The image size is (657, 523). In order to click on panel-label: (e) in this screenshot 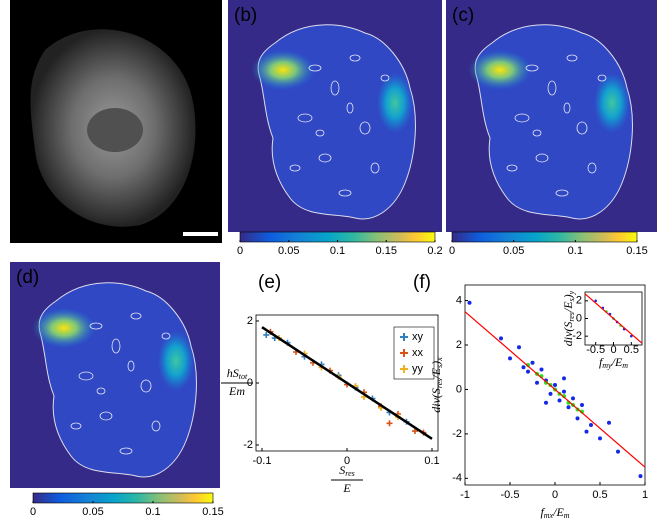, I will do `click(269, 282)`.